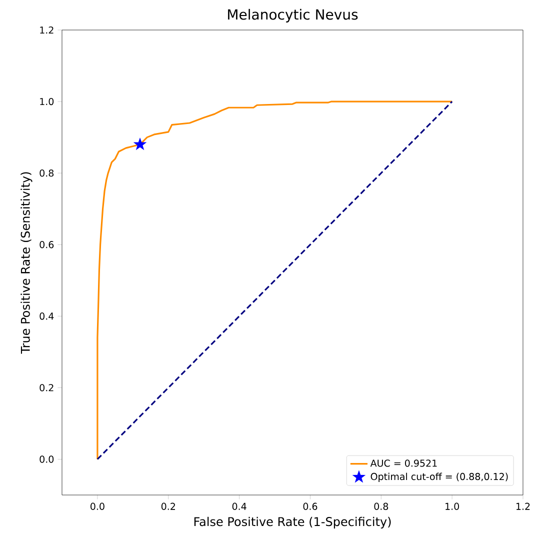 This screenshot has height=542, width=538. What do you see at coordinates (381, 506) in the screenshot?
I see `x-tick-label: 0.8` at bounding box center [381, 506].